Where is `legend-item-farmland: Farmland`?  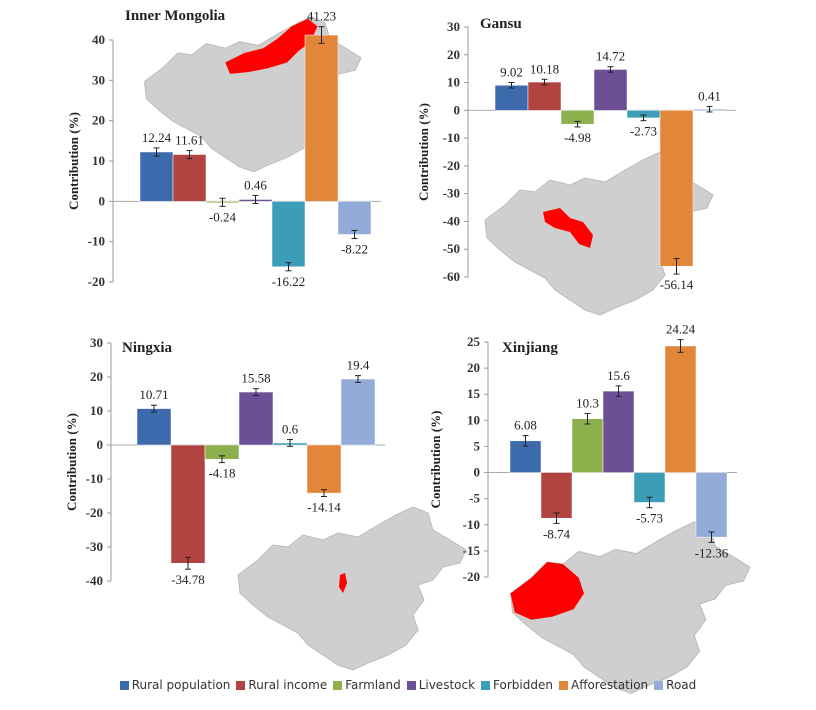
legend-item-farmland: Farmland is located at coordinates (367, 685).